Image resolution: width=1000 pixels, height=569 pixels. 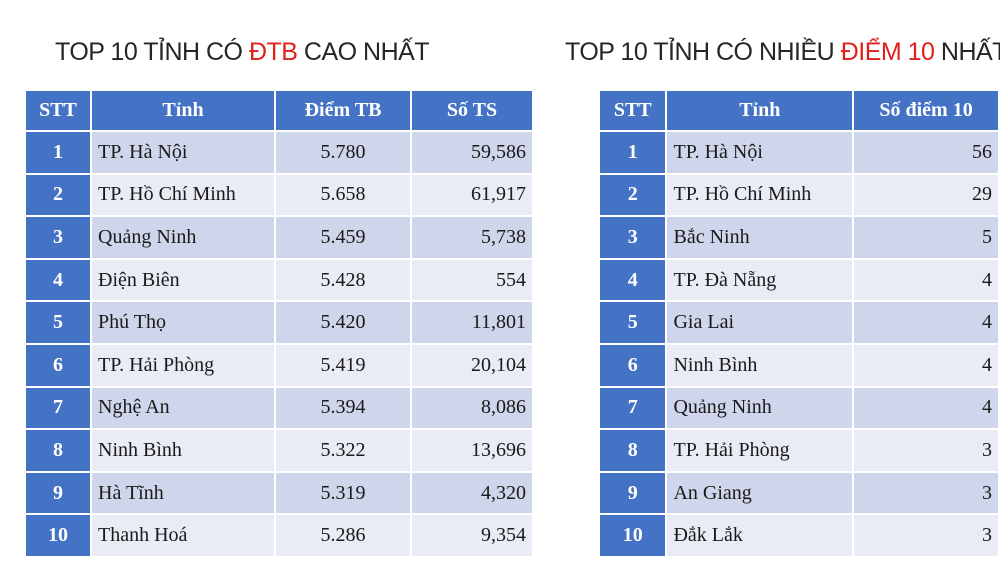 I want to click on table-row: 4 Điện Biên 5.428 554, so click(x=279, y=280).